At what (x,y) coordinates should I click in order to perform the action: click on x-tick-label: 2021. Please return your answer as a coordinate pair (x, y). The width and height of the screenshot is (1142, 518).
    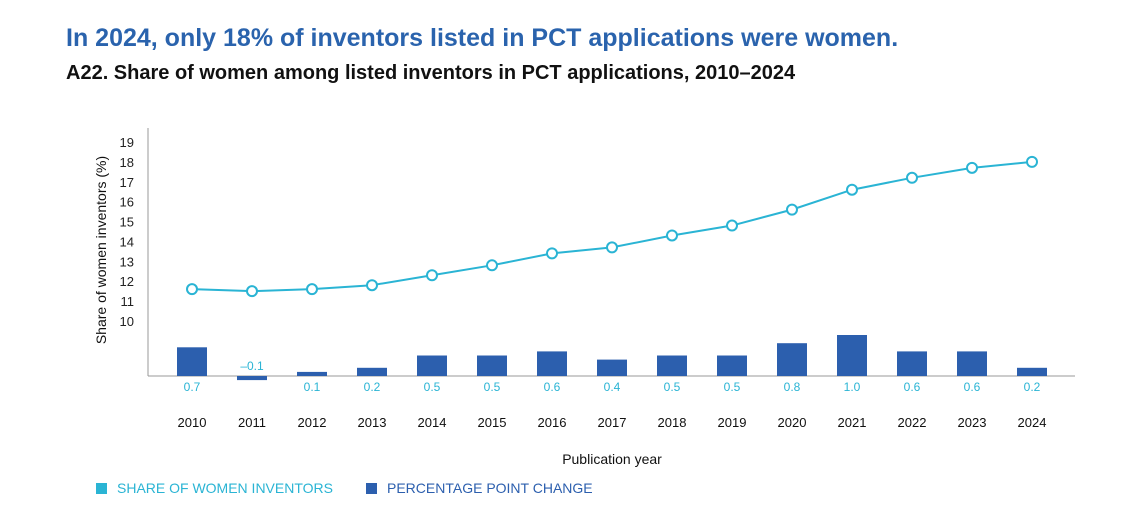
    Looking at the image, I should click on (852, 422).